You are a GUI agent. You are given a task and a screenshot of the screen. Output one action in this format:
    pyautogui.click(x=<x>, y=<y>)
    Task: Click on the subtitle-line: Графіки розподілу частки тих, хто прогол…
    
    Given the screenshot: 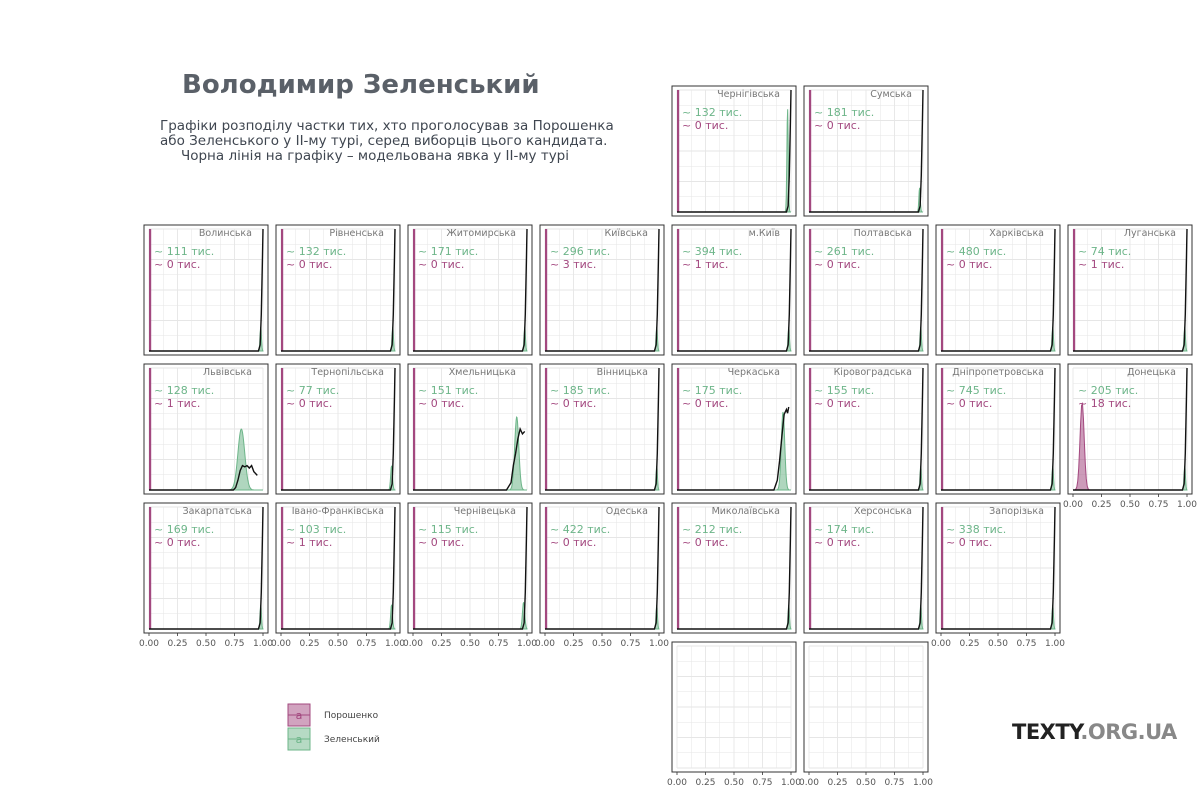 What is the action you would take?
    pyautogui.click(x=387, y=126)
    